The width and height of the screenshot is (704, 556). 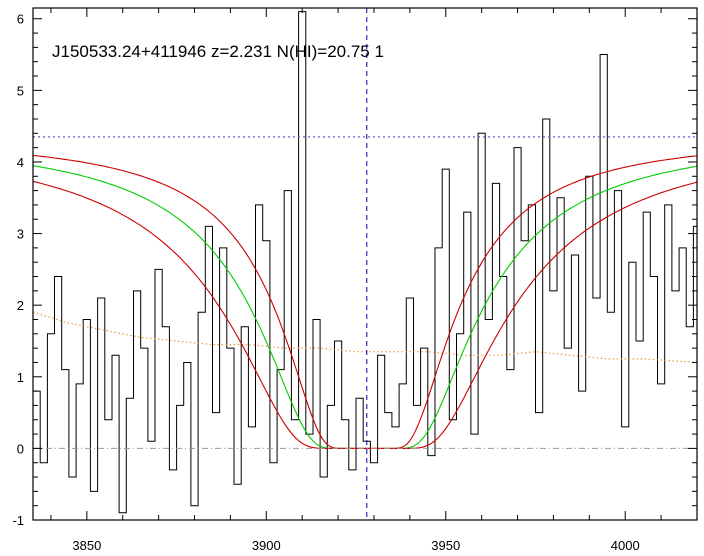 What do you see at coordinates (218, 51) in the screenshot?
I see `chart-title: J150533.24+411946 z=2.231 N(HI)=20.75 1` at bounding box center [218, 51].